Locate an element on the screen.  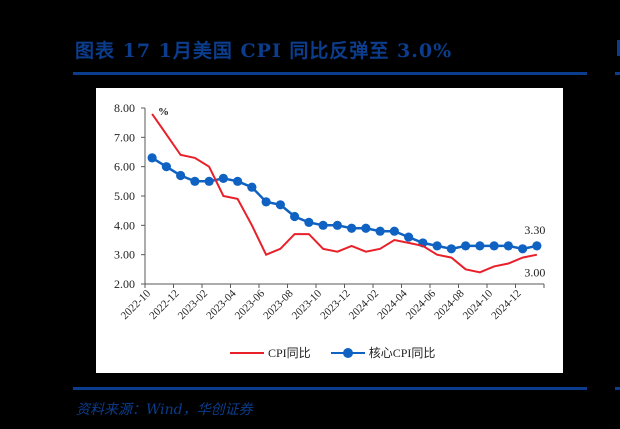
adjacent-figure-divider is located at coordinates (617, 73).